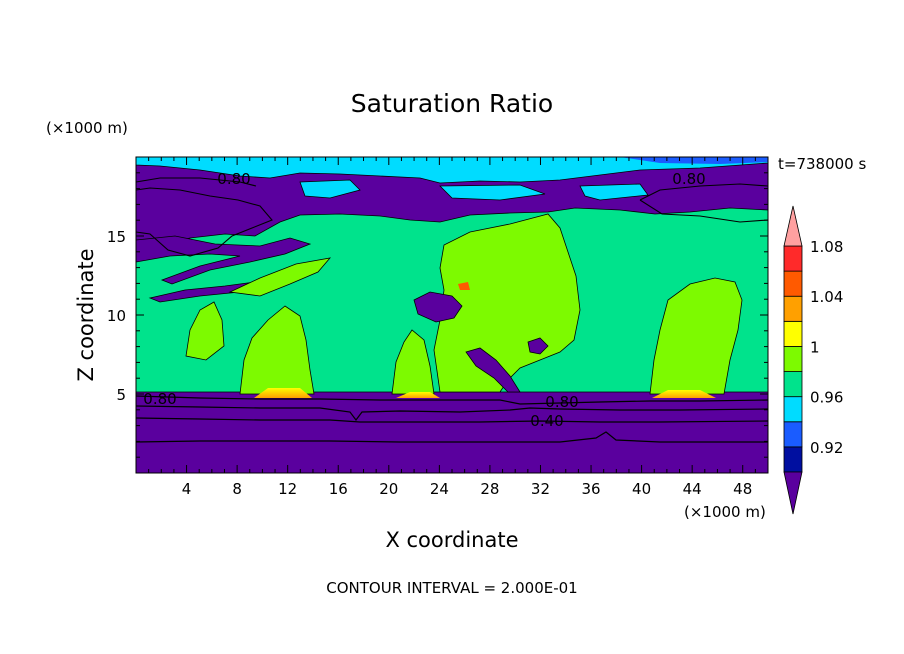  I want to click on colorbar: 1.08 1.04 1 0.96 0.92, so click(813, 360).